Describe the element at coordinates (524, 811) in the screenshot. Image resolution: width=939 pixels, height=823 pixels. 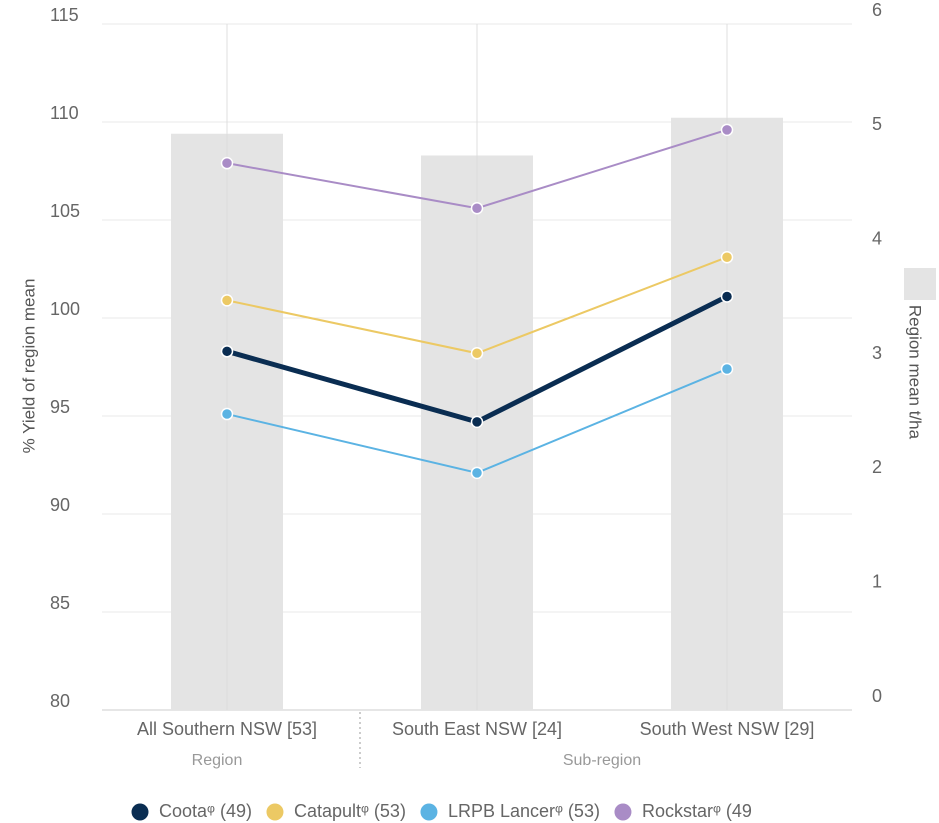
I see `legend-label: LRPB Lancerᵠ (53)` at that location.